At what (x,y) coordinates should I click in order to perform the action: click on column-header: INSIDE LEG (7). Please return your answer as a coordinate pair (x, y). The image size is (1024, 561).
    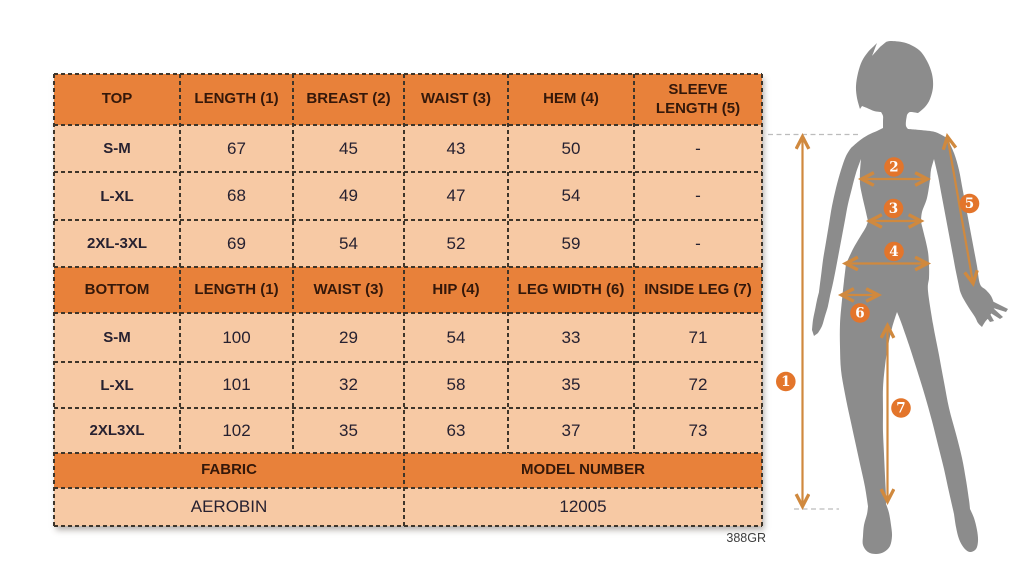
    Looking at the image, I should click on (698, 290).